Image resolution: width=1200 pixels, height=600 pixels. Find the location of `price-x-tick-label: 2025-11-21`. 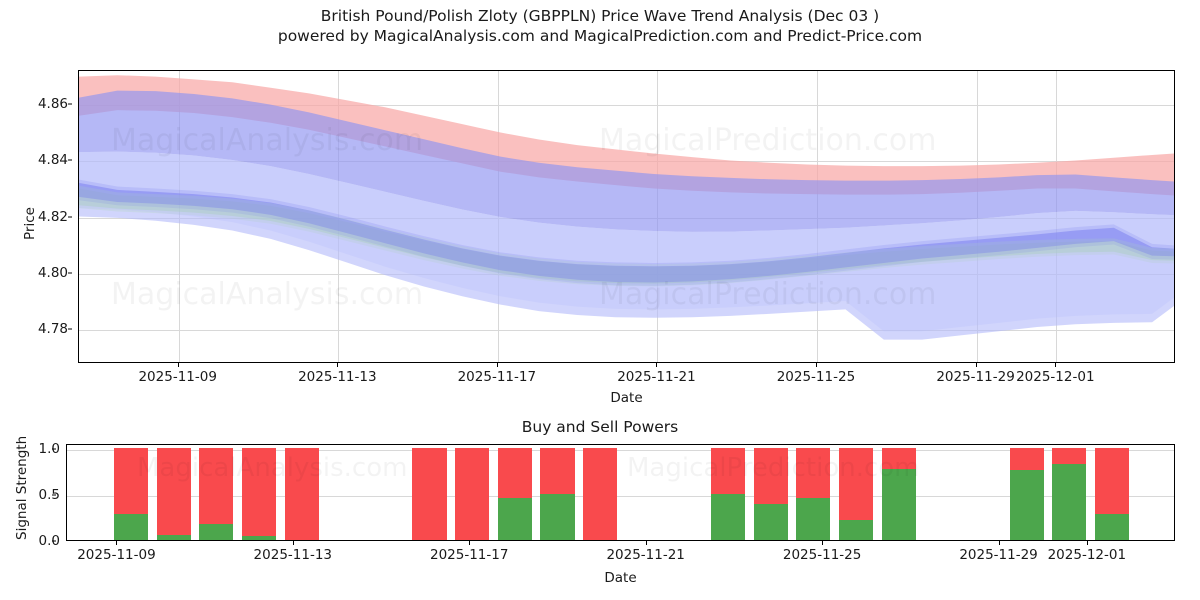

price-x-tick-label: 2025-11-21 is located at coordinates (656, 377).